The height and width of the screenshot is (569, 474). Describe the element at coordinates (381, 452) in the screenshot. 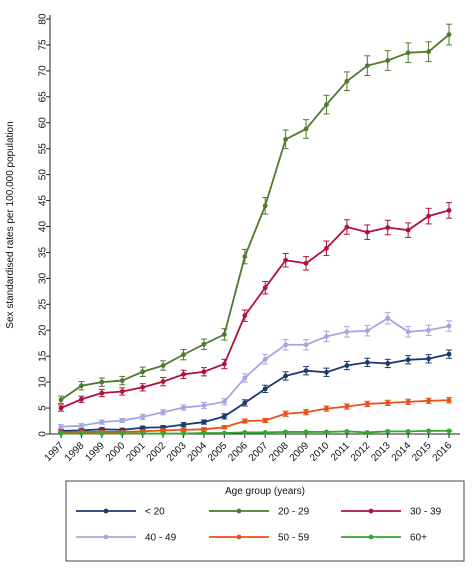

I see `x-tick-label: 2013` at that location.